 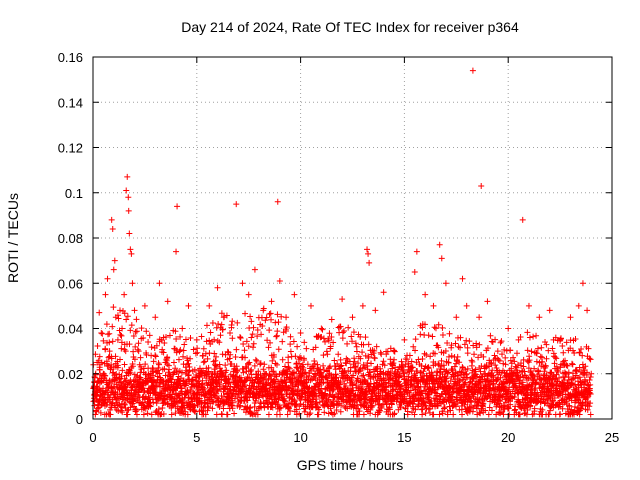 What do you see at coordinates (612, 437) in the screenshot?
I see `x-tick-label: 25` at bounding box center [612, 437].